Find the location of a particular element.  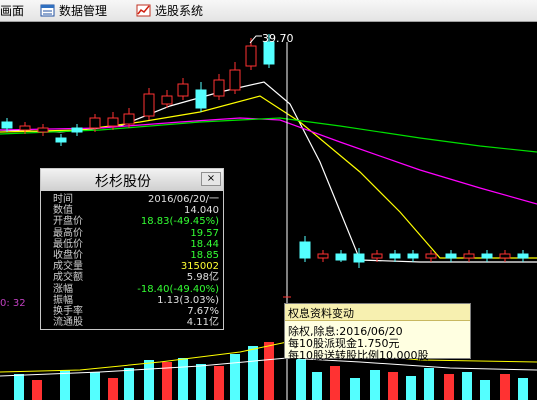

toolbar-item-partial-label: 画面 is located at coordinates (12, 11).